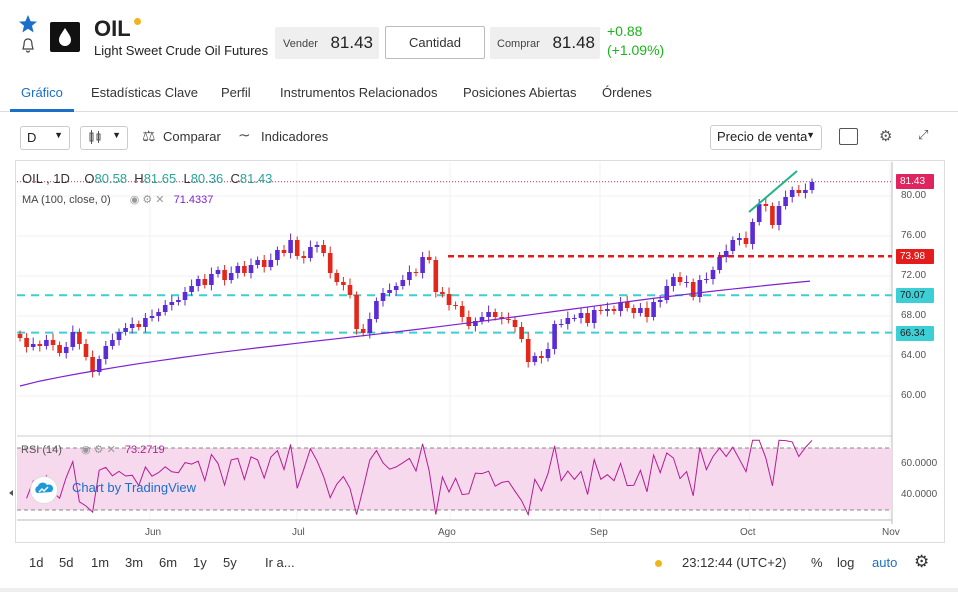  Describe the element at coordinates (848, 136) in the screenshot. I see `screenshot-icon` at that location.